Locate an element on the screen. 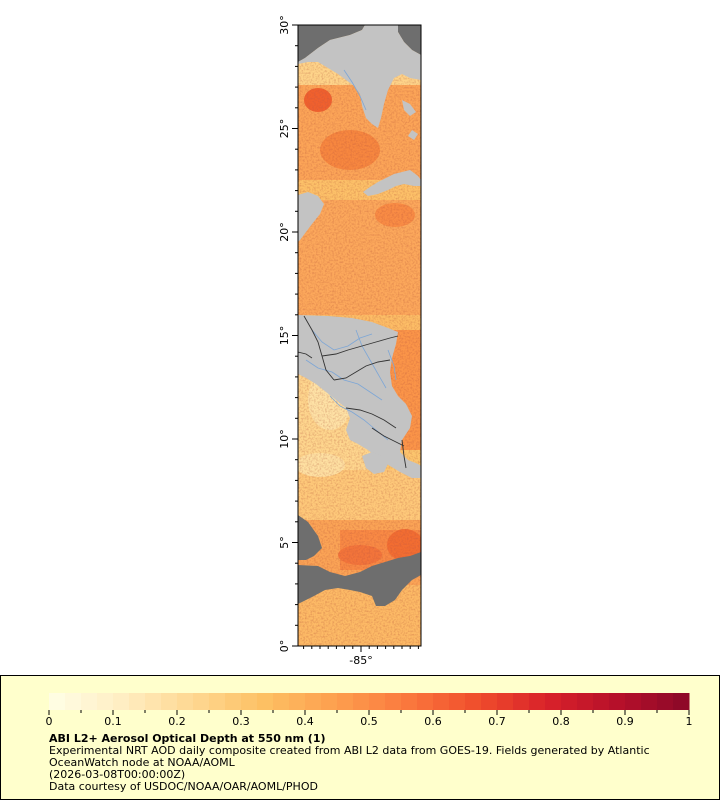 The height and width of the screenshot is (800, 720). colorbar-tick-label: 0 is located at coordinates (49, 721).